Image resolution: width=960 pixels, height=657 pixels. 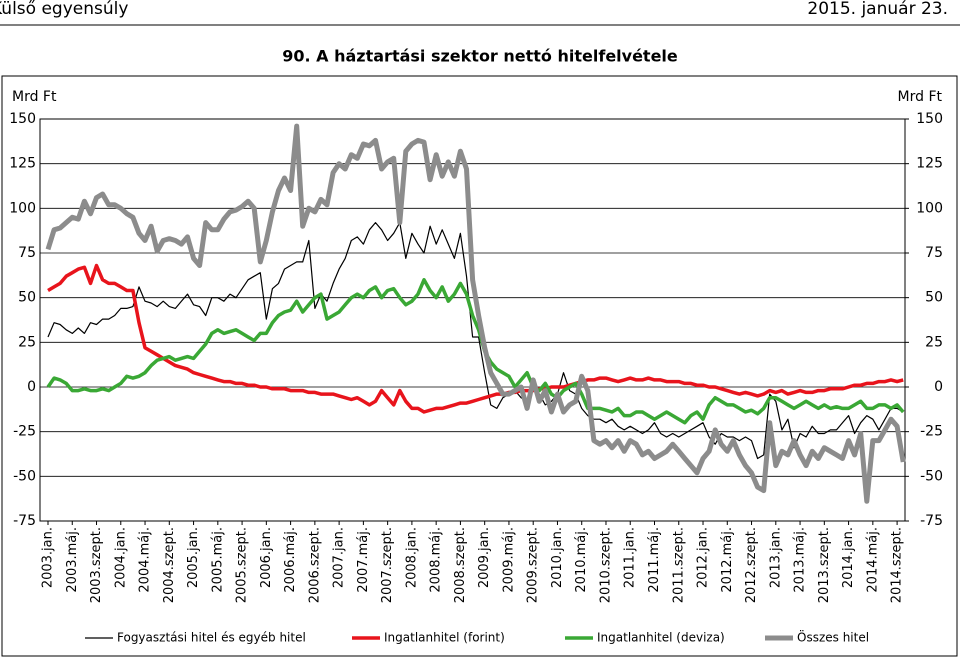 What do you see at coordinates (508, 560) in the screenshot?
I see `x-tick-label: 2009.máj.` at bounding box center [508, 560].